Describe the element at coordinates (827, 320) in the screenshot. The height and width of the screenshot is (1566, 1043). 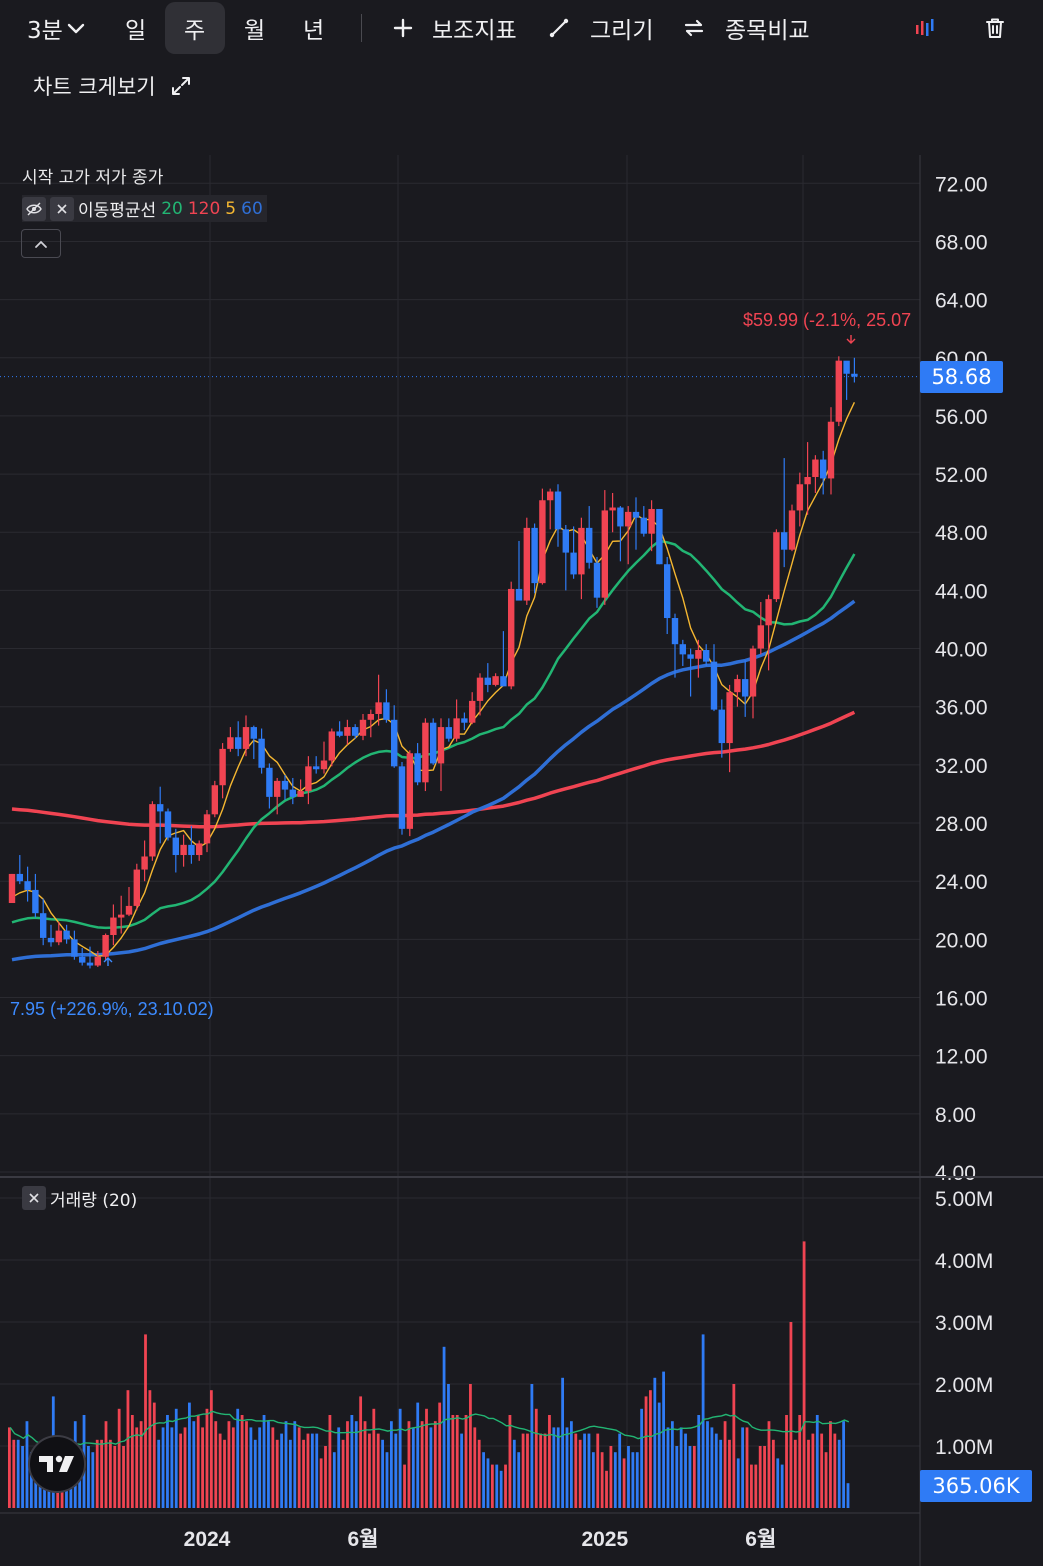
I see `high-marker-label: $59.99 (-2.1%, 25.07` at that location.